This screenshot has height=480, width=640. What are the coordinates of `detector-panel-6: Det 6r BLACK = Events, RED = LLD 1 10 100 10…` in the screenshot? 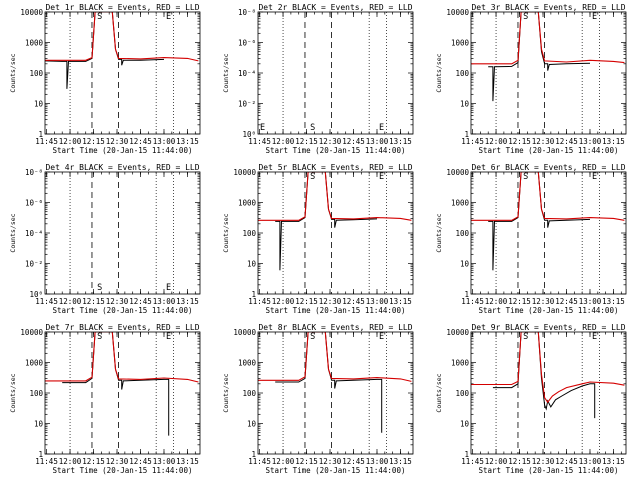 It's located at (531, 239).